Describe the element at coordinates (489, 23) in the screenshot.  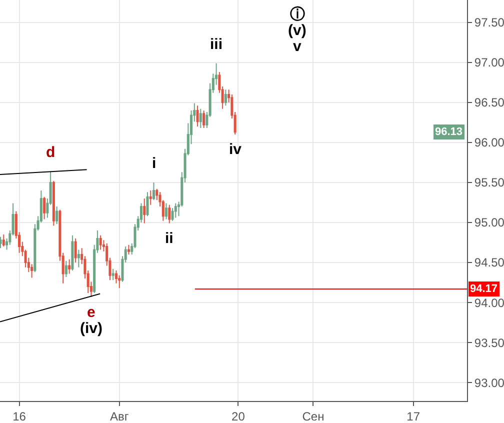
I see `y-tick-label: 97.50` at that location.